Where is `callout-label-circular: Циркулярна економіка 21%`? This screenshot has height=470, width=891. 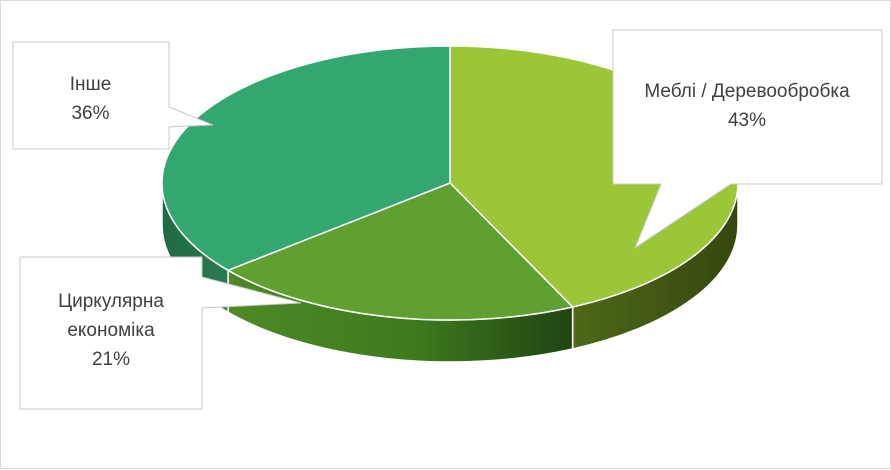
callout-label-circular: Циркулярна економіка 21% is located at coordinates (111, 330).